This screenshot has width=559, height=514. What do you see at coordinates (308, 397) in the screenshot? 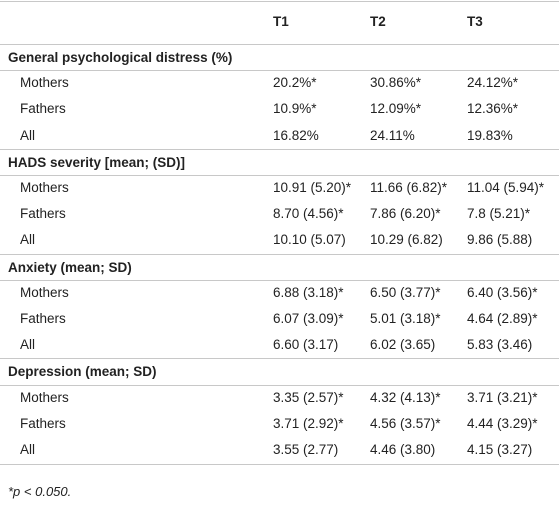
I see `cell: 3.35 (2.57)*` at bounding box center [308, 397].